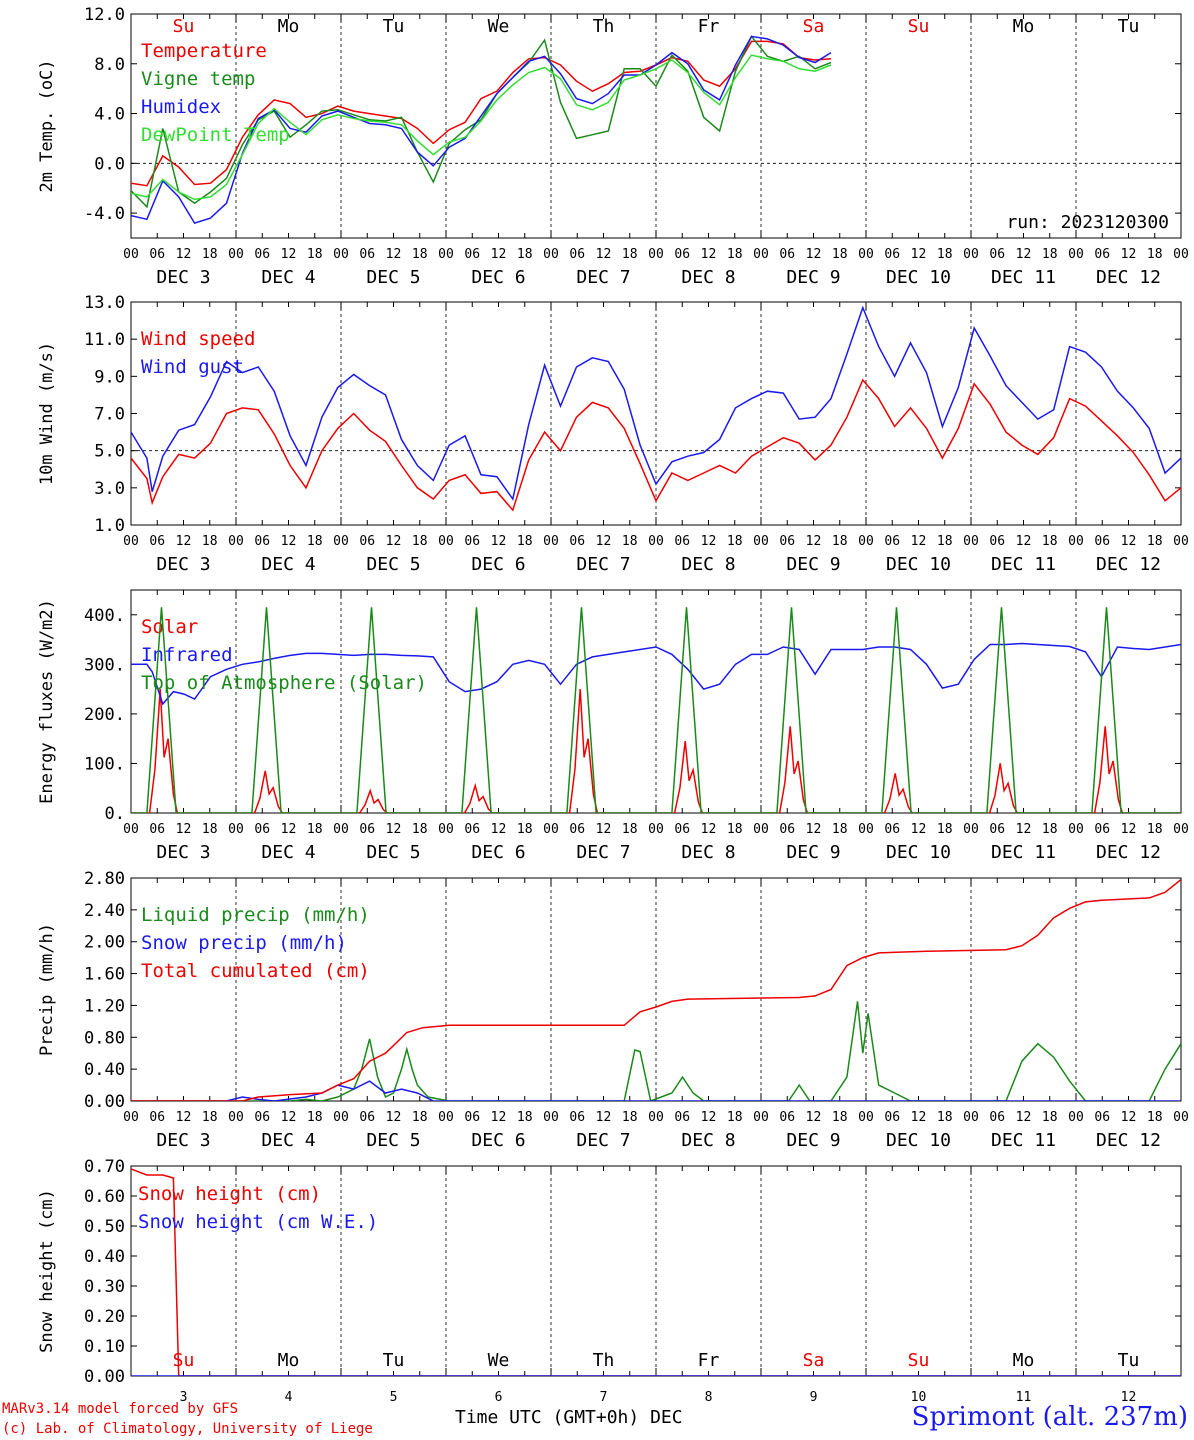 Image resolution: width=1194 pixels, height=1440 pixels. Describe the element at coordinates (104, 340) in the screenshot. I see `y-tick-label: 11.0` at that location.